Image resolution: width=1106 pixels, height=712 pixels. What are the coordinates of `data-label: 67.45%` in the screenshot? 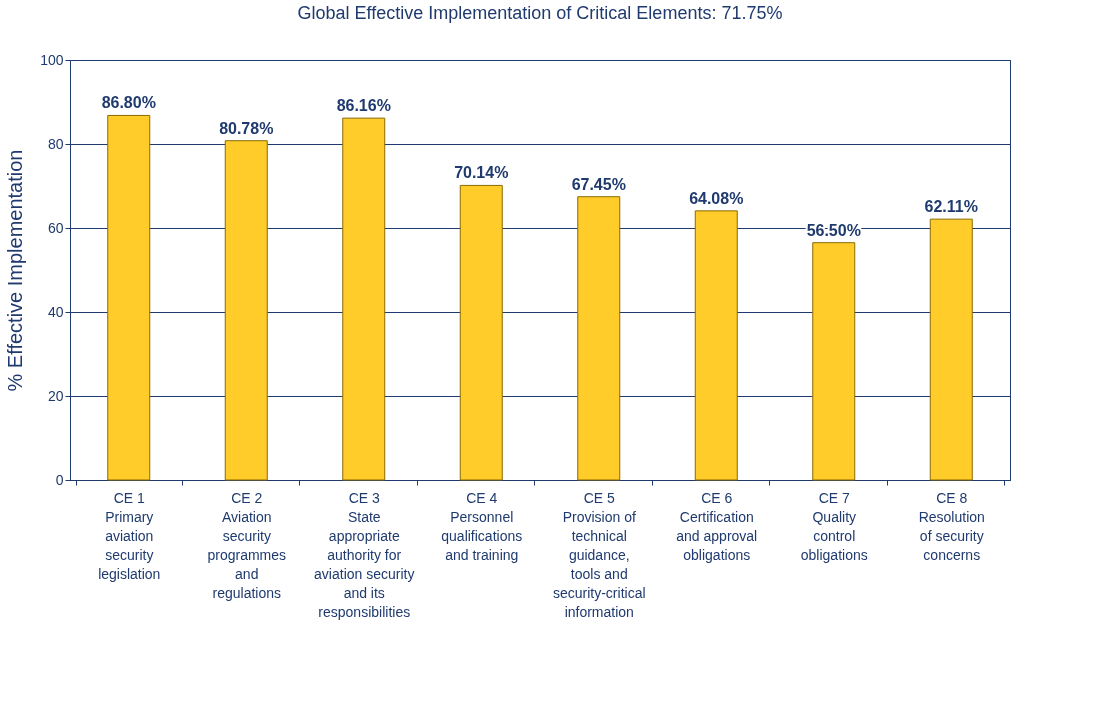 It's located at (598, 184).